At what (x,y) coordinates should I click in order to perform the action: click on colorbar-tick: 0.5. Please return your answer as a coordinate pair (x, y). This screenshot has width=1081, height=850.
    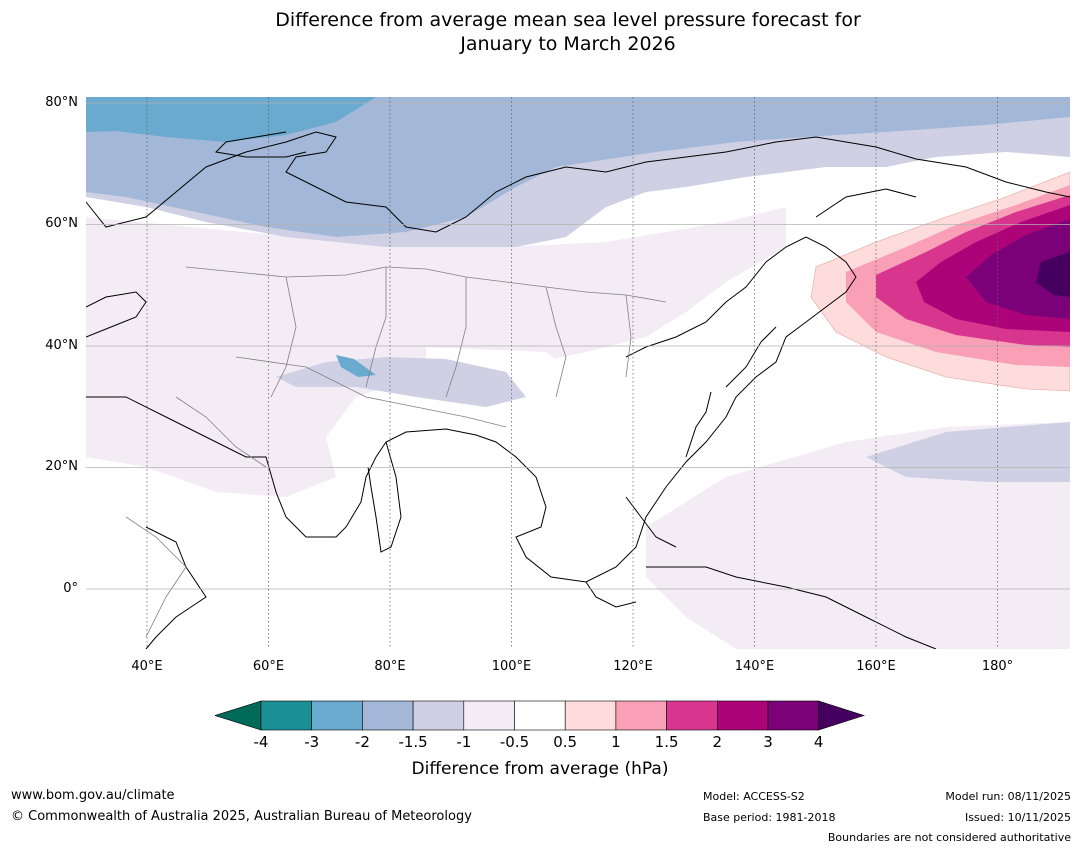
    Looking at the image, I should click on (565, 742).